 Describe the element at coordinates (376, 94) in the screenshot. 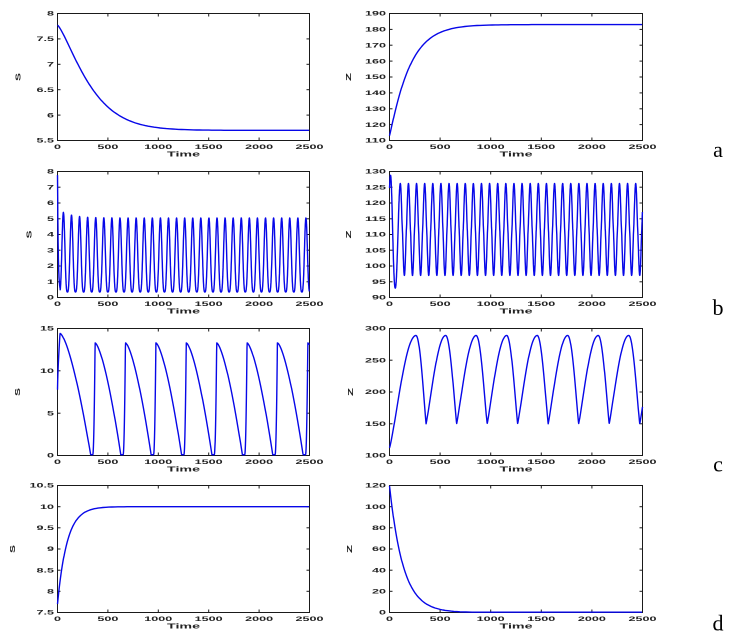

I see `svg-text: 140` at that location.